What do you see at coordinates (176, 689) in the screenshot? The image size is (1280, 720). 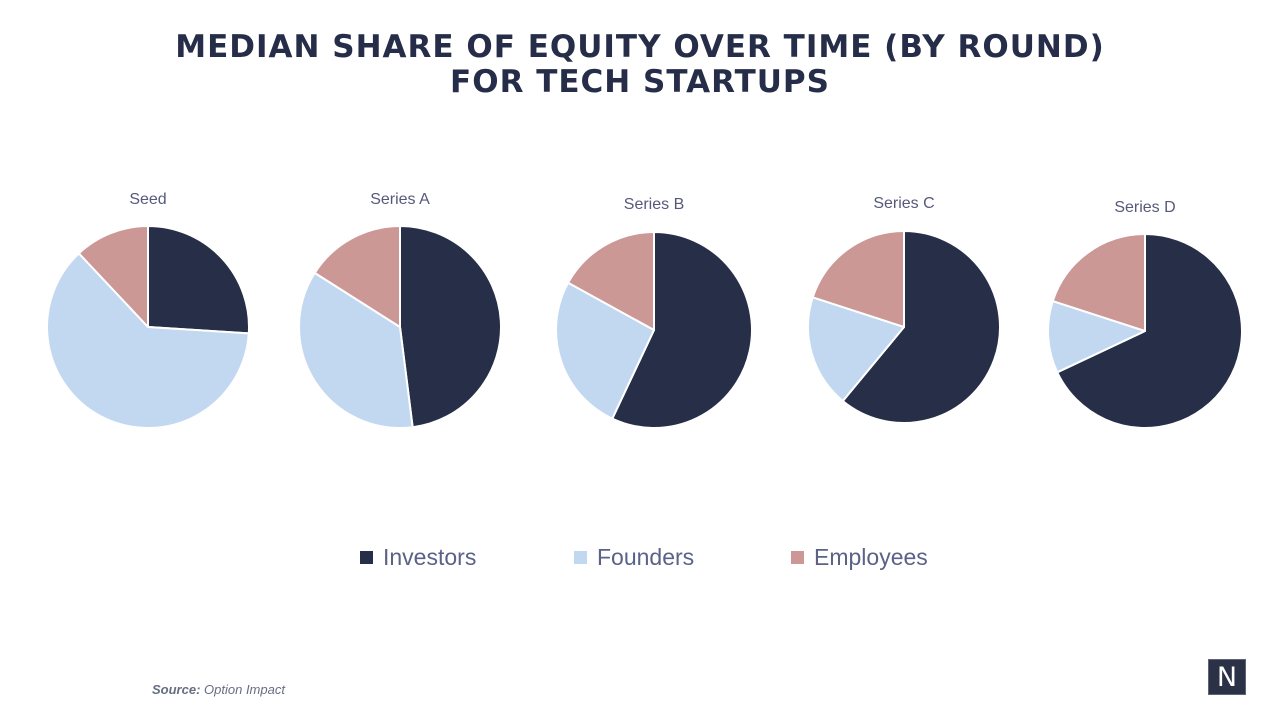 I see `source-label: Source:` at bounding box center [176, 689].